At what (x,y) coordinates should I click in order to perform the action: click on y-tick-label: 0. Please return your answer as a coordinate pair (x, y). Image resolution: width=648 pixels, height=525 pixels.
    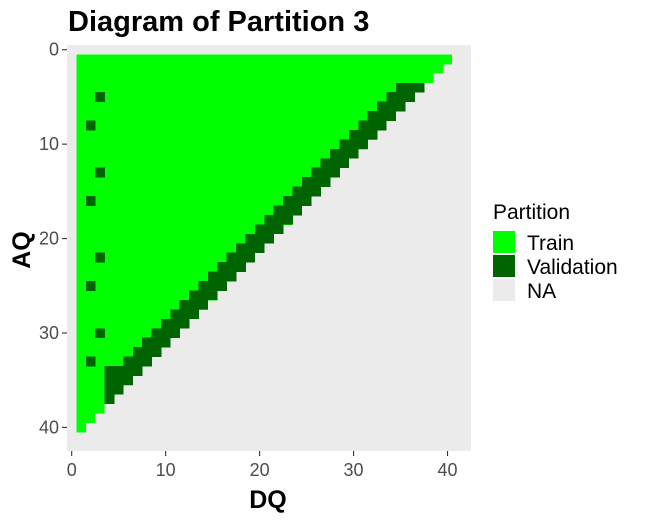
    Looking at the image, I should click on (54, 50).